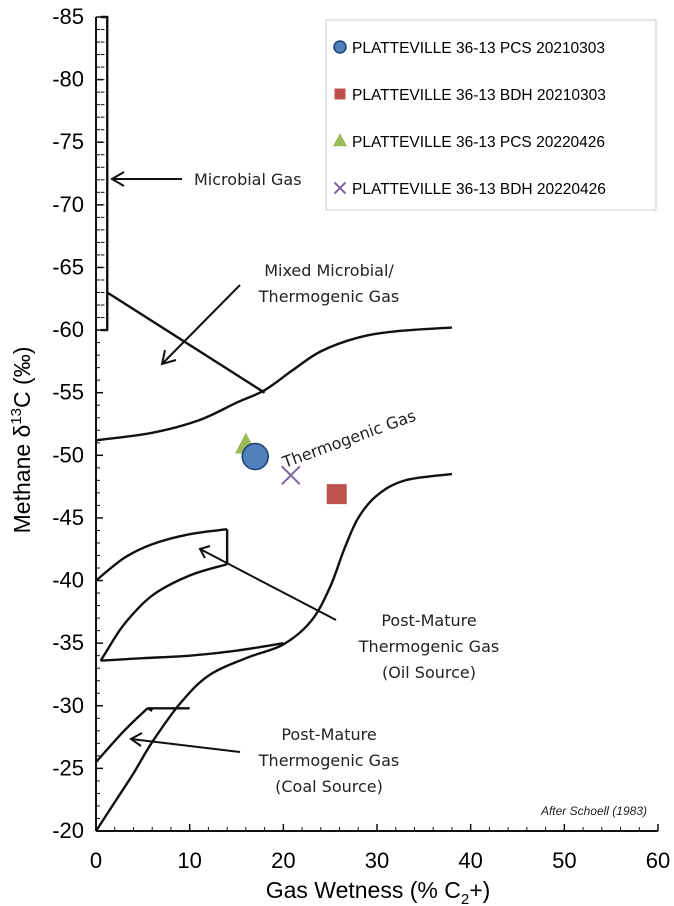 Image resolution: width=674 pixels, height=906 pixels. What do you see at coordinates (201, 324) in the screenshot?
I see `mixed-arrow` at bounding box center [201, 324].